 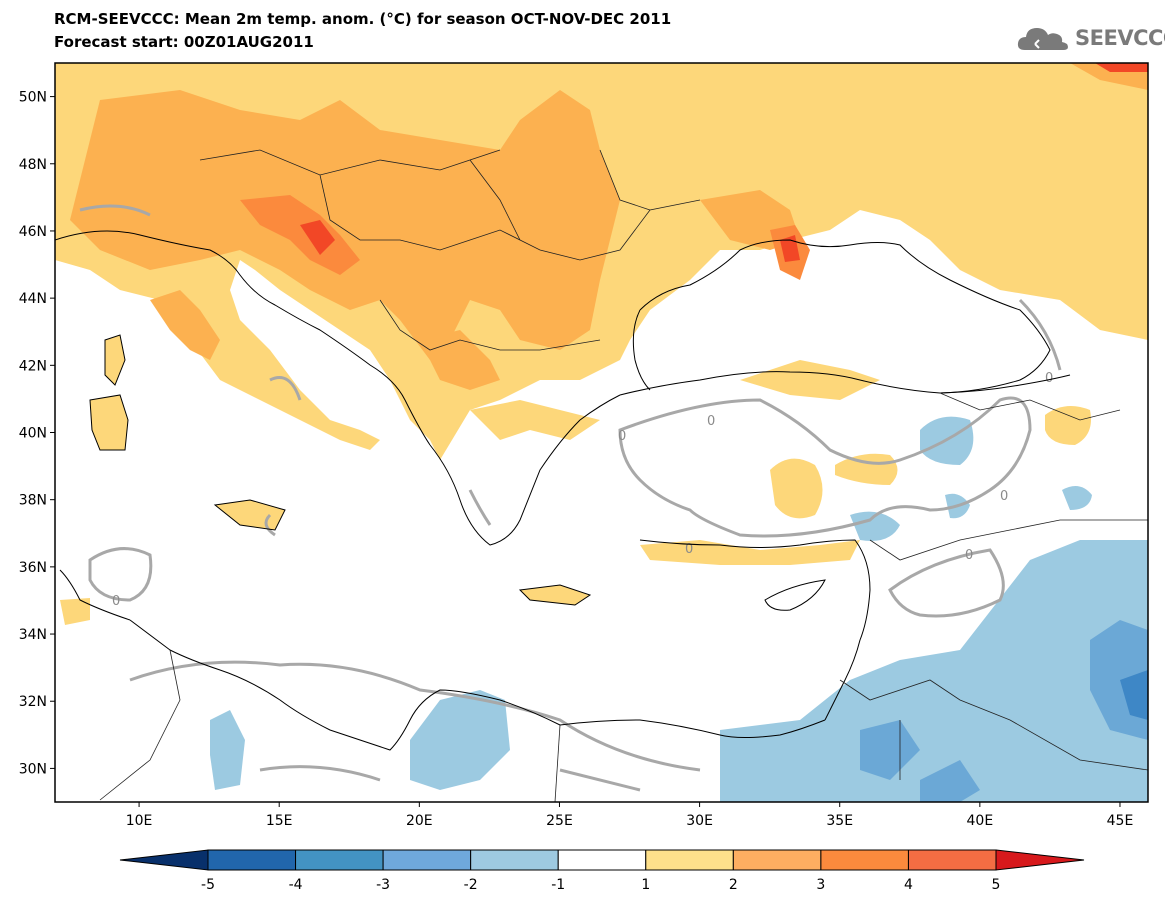 I want to click on lat-label: 32N, so click(x=33, y=702).